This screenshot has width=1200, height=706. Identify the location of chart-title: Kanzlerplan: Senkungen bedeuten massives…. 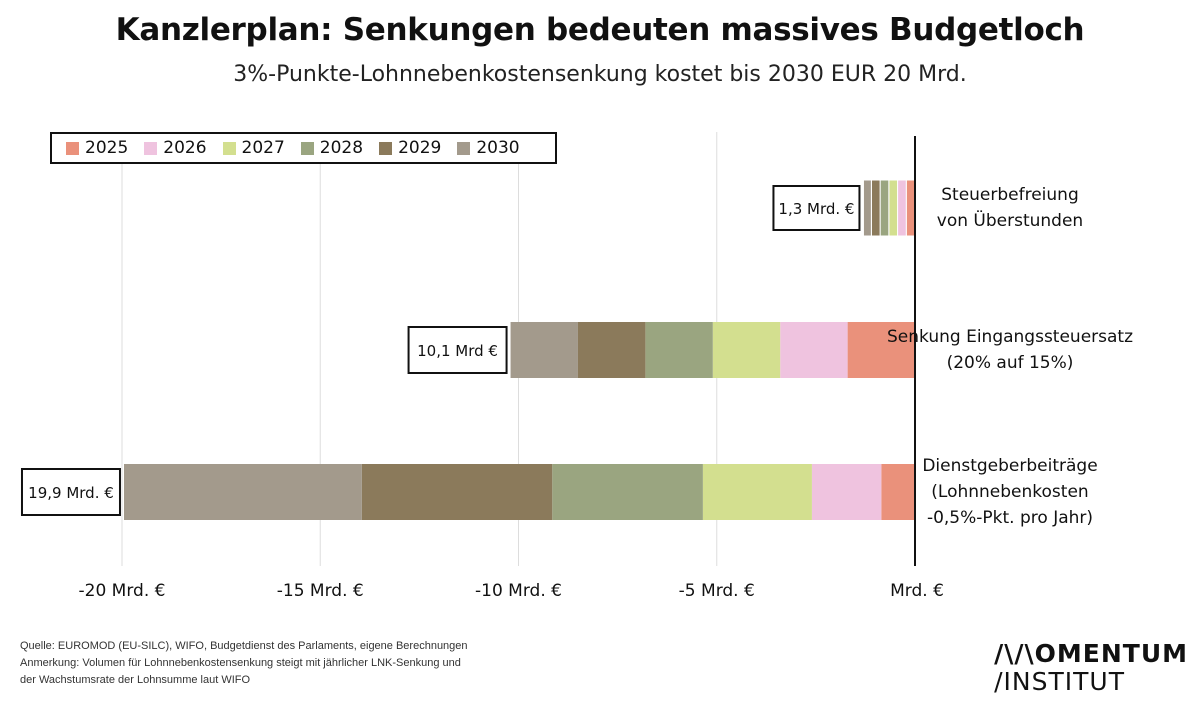
(600, 30).